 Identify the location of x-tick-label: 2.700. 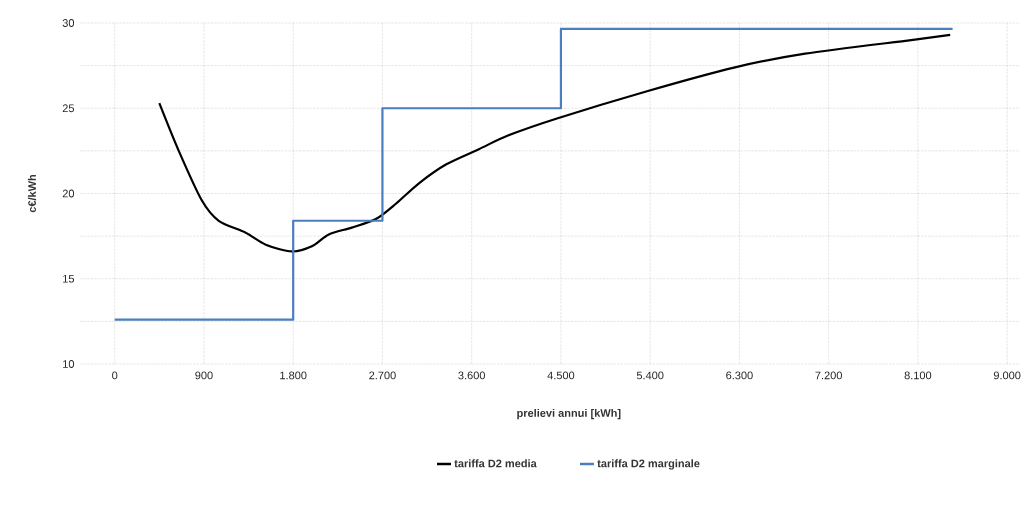
(382, 375).